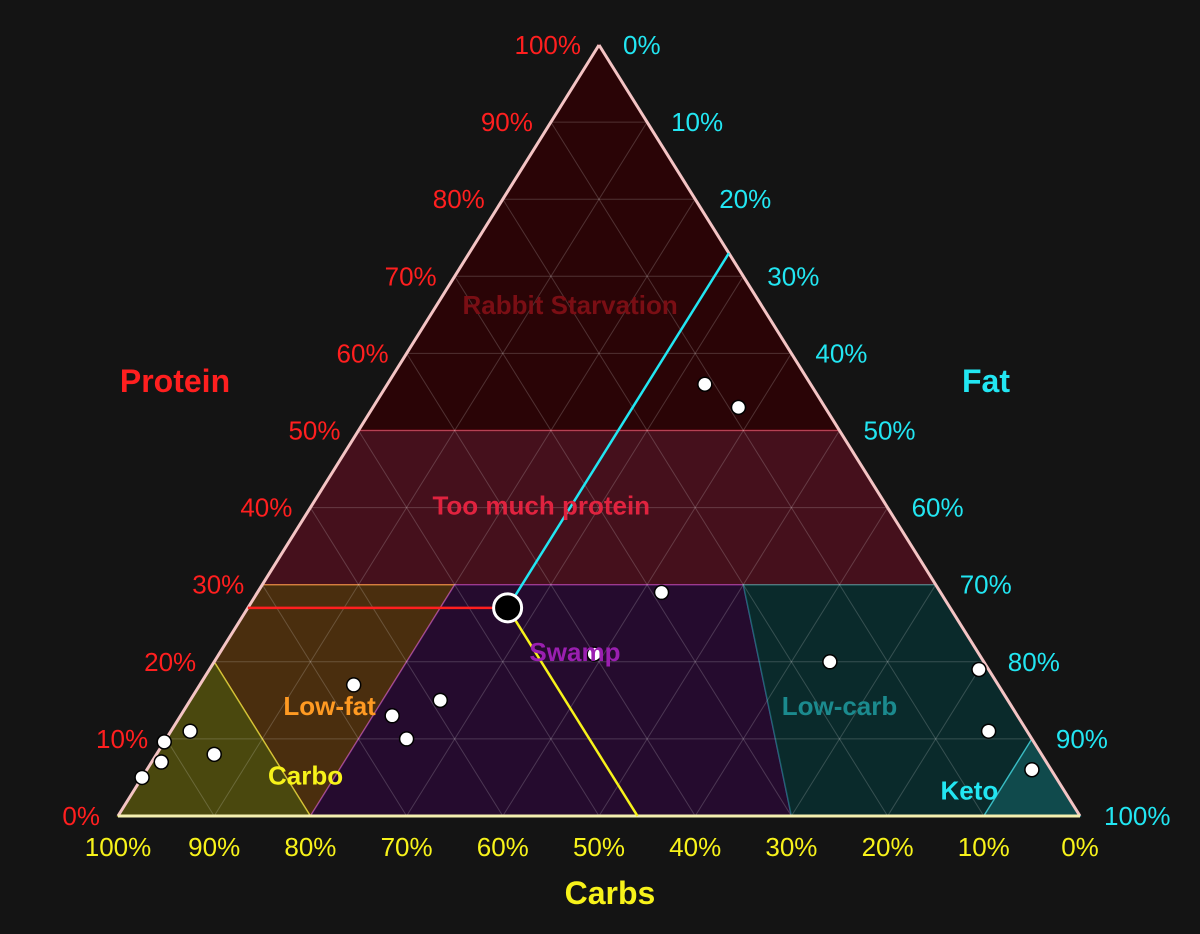 The image size is (1200, 934). What do you see at coordinates (793, 276) in the screenshot?
I see `fat-tick-label: 30%` at bounding box center [793, 276].